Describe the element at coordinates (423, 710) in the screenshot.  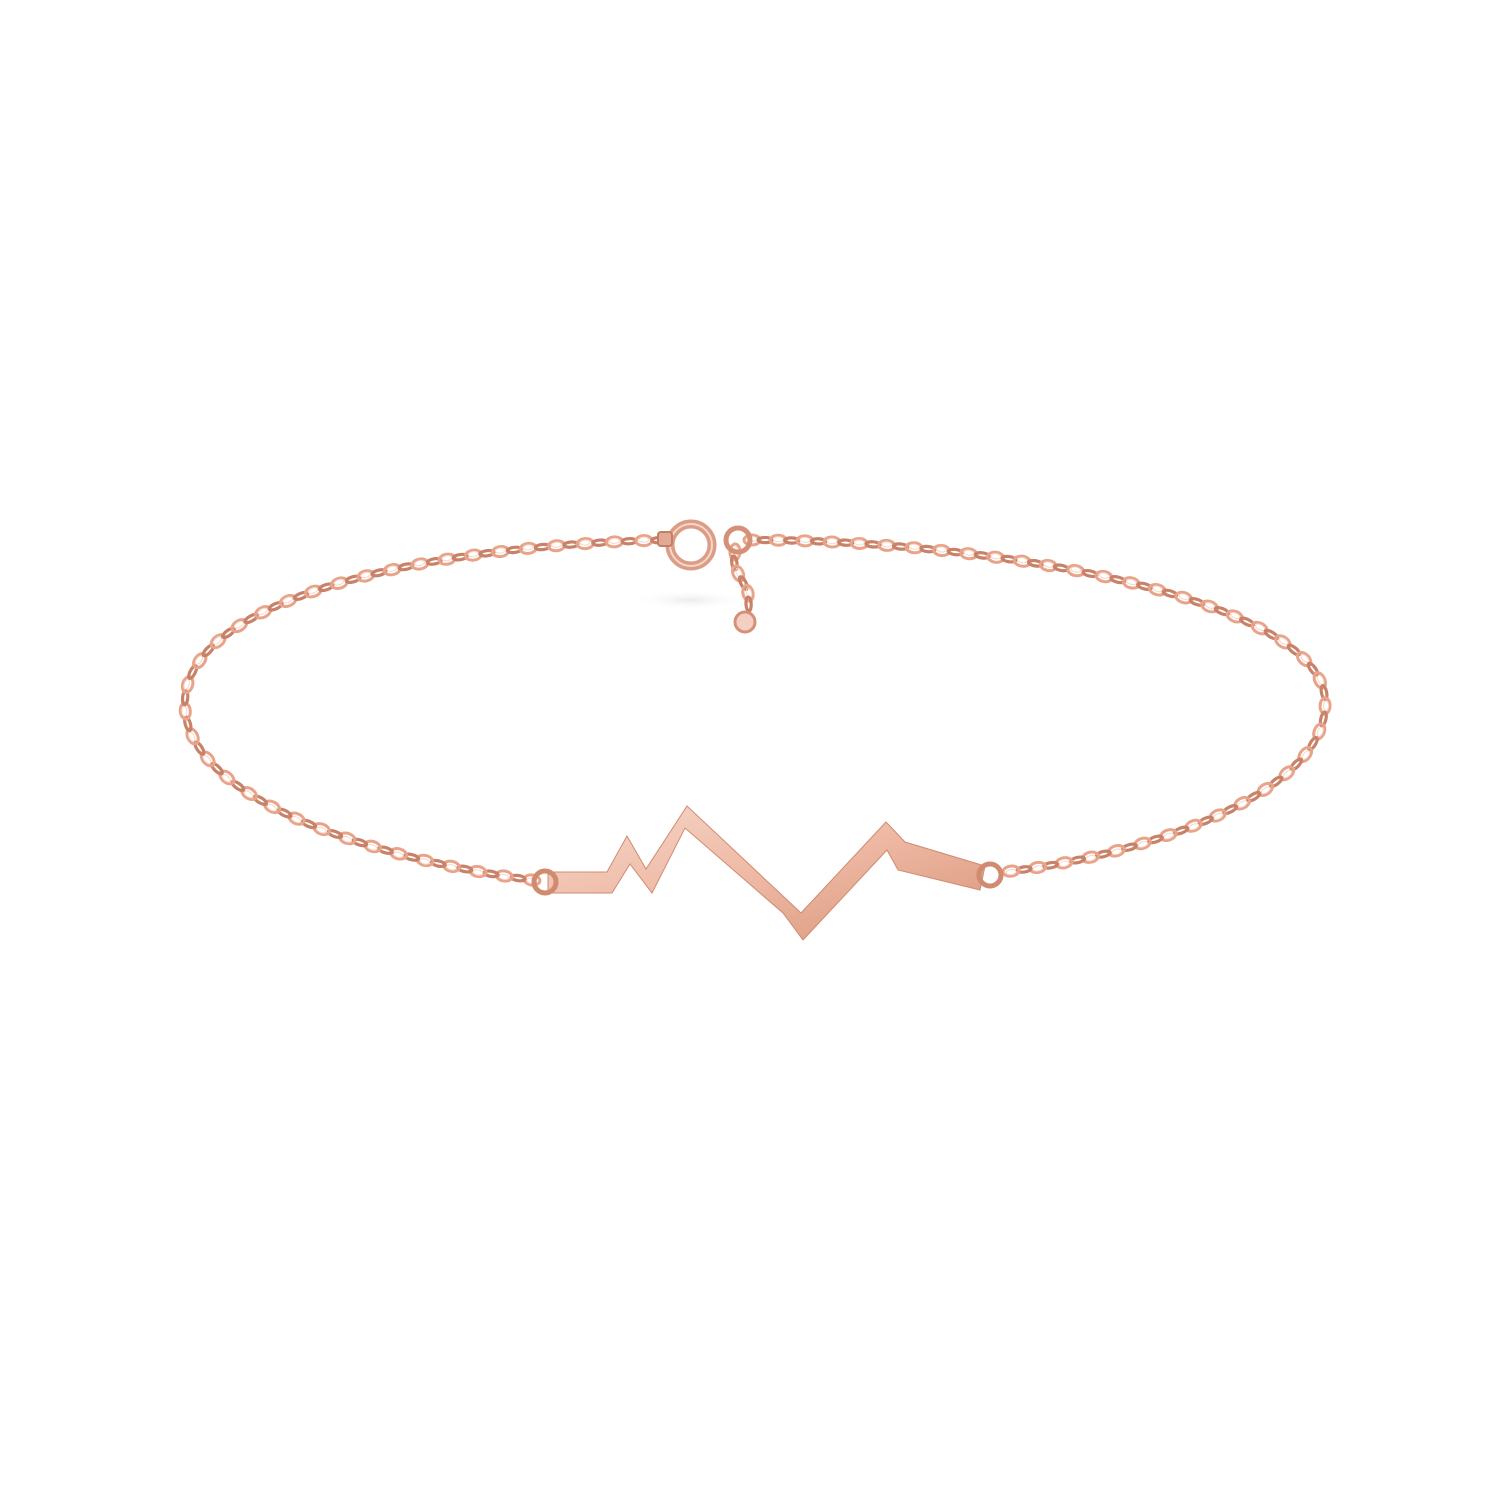
I see `chain-icon` at that location.